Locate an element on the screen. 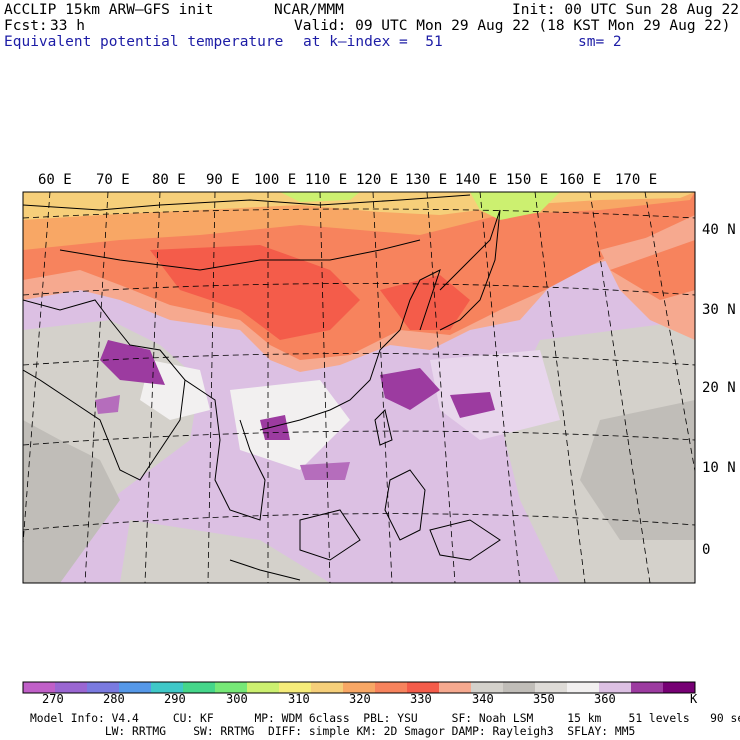 Image resolution: width=740 pixels, height=740 pixels. colorbar is located at coordinates (359, 687).